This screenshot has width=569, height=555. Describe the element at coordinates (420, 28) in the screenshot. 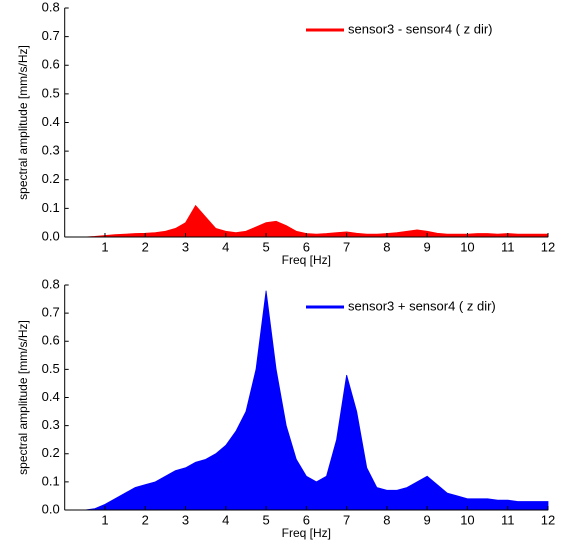

I see `legend-label: sensor3 - sensor4 ( z dir)` at that location.